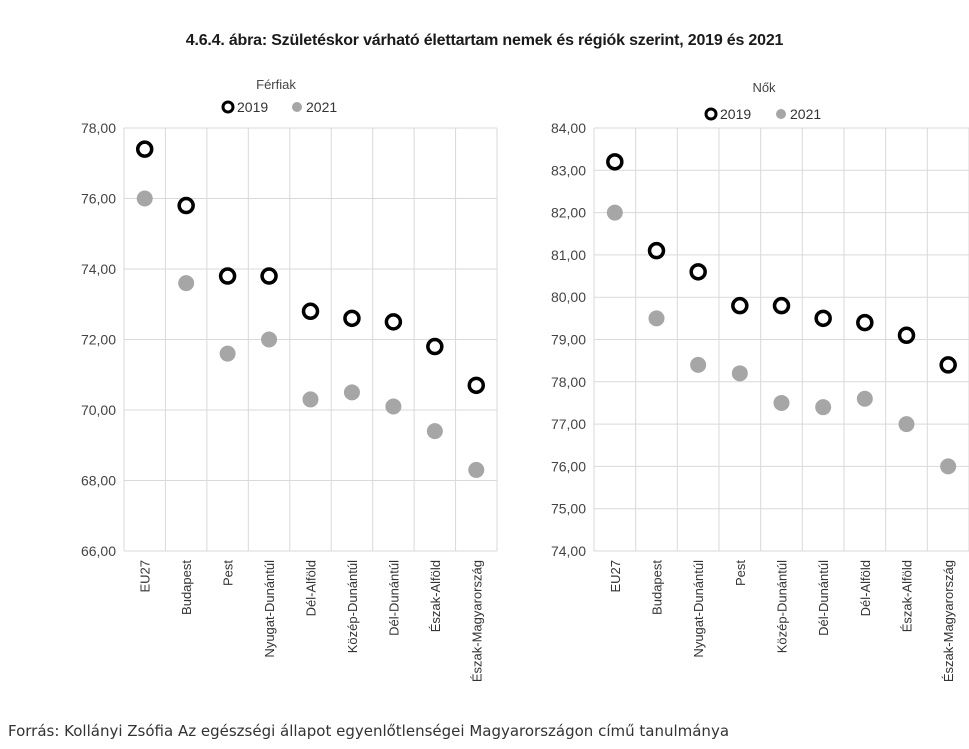 The height and width of the screenshot is (749, 969). Describe the element at coordinates (98, 551) in the screenshot. I see `y-tick-label: 66,00` at that location.